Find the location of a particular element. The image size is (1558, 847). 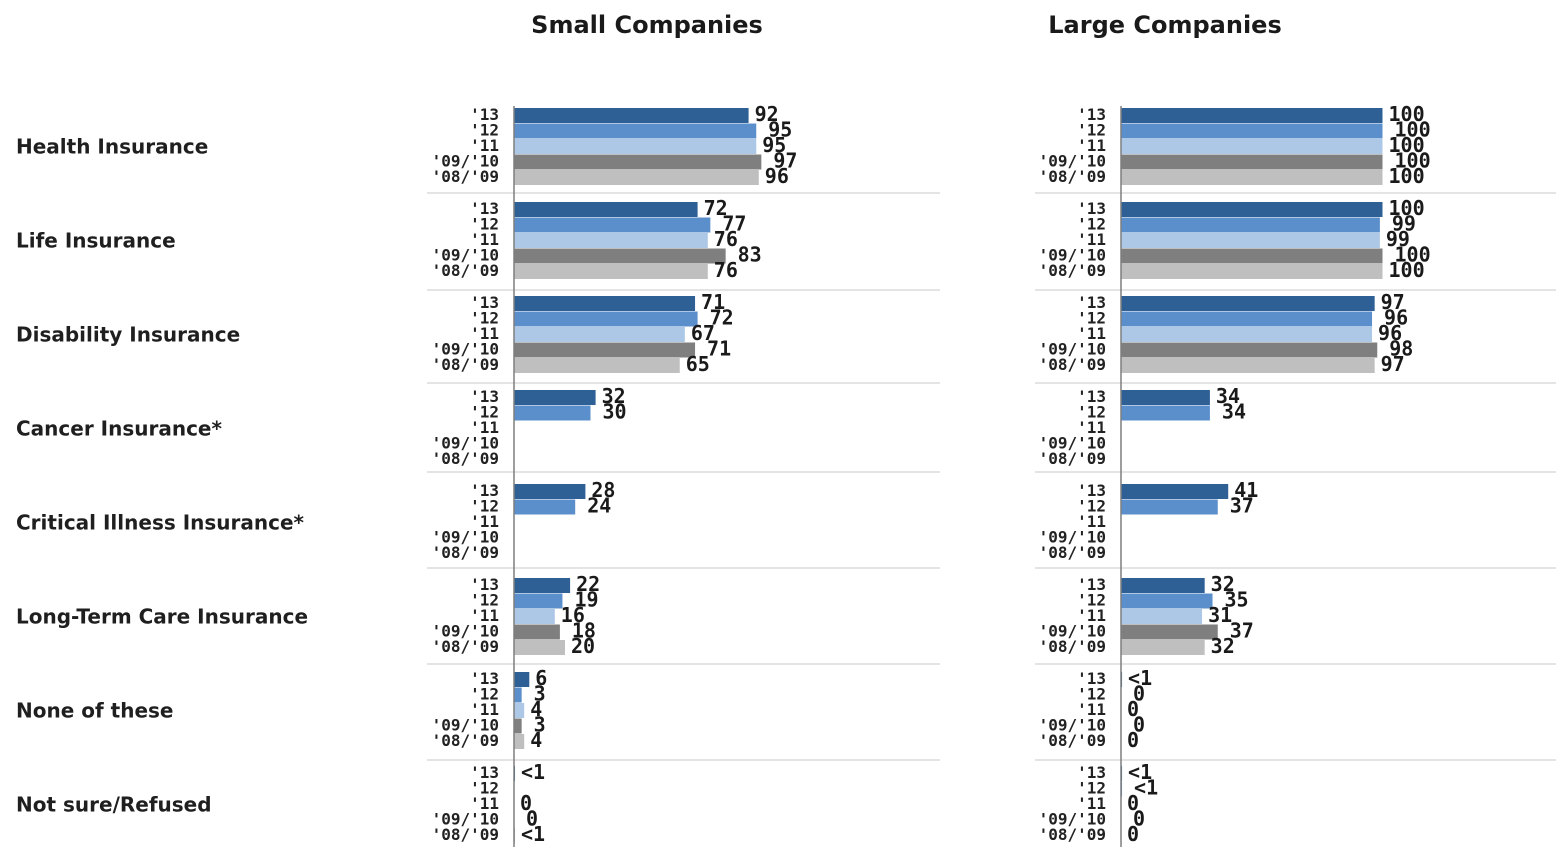

category-label: Long-Term Care Insurance is located at coordinates (162, 617).